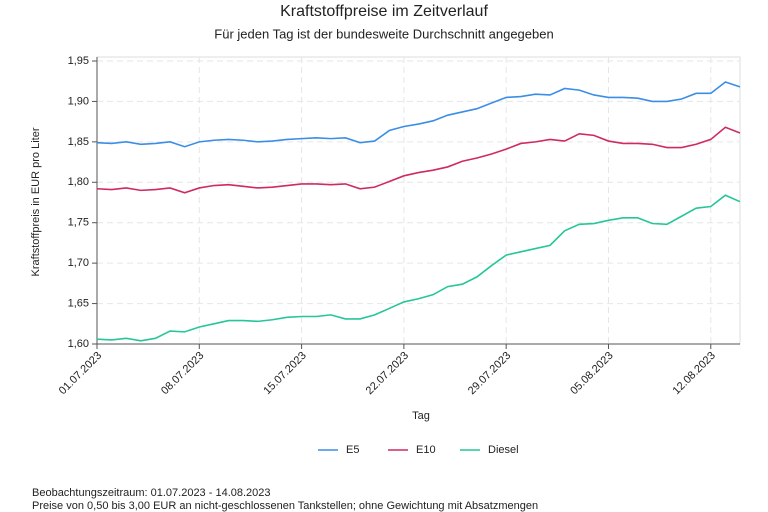  Describe the element at coordinates (78, 142) in the screenshot. I see `y-tick-label: 1,85` at that location.